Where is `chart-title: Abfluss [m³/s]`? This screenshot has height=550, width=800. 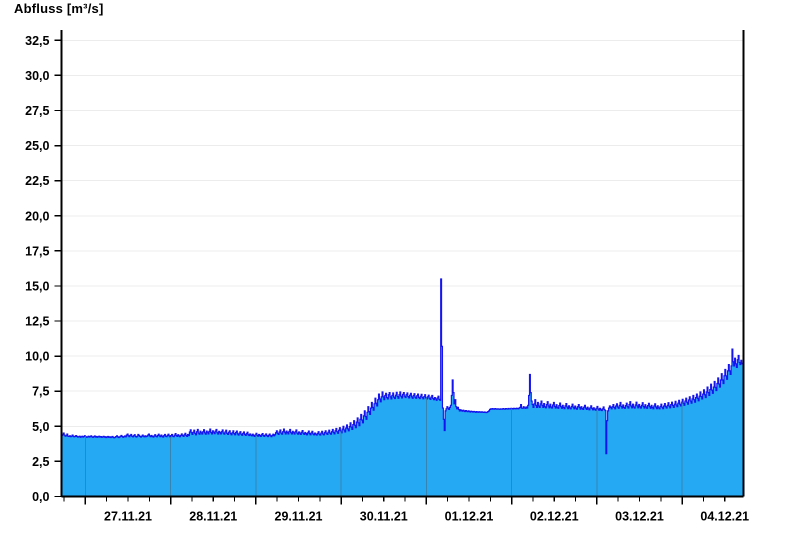 chart-title: Abfluss [m³/s] is located at coordinates (59, 8).